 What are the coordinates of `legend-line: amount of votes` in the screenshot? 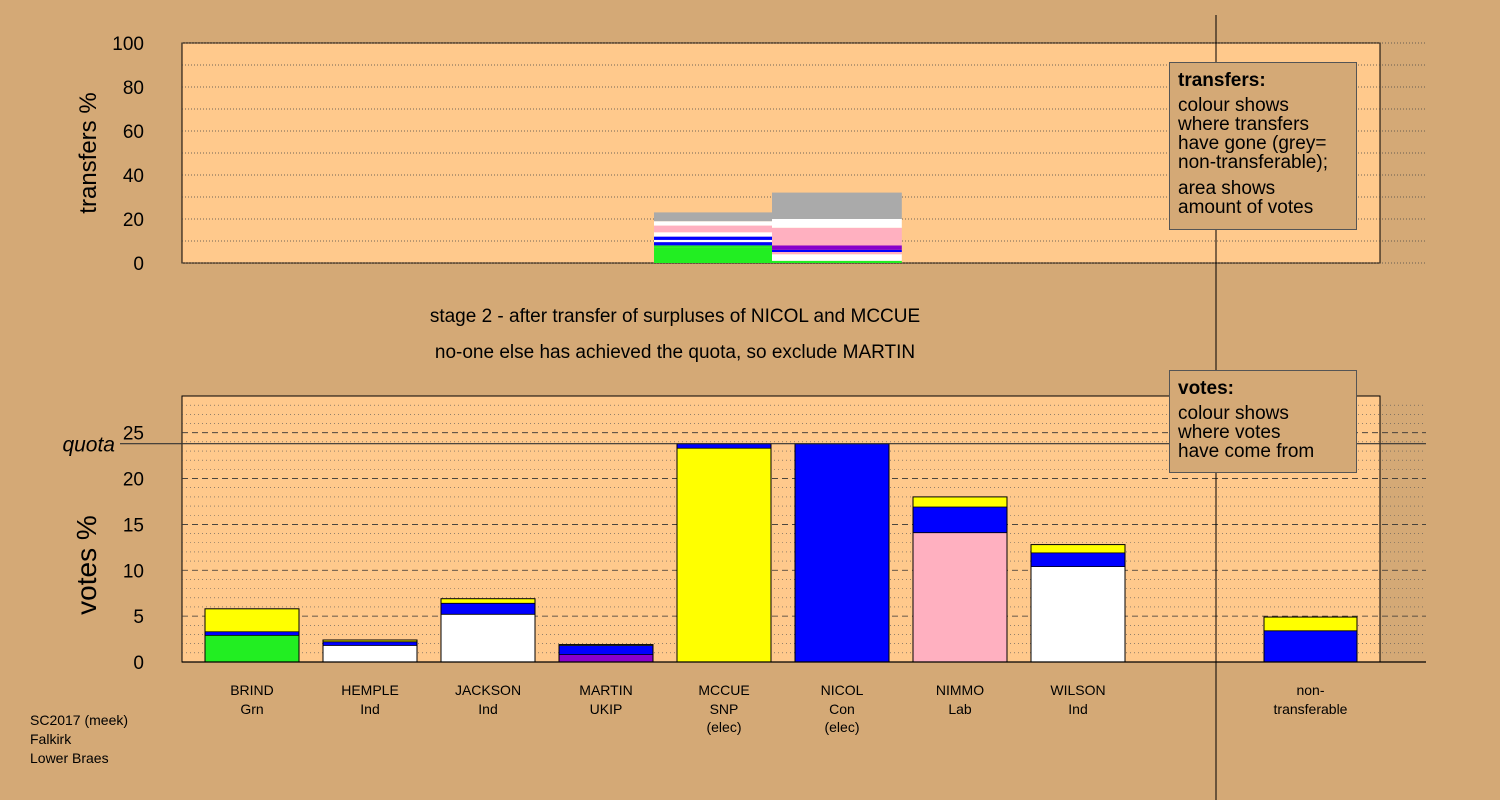 It's located at (1246, 207).